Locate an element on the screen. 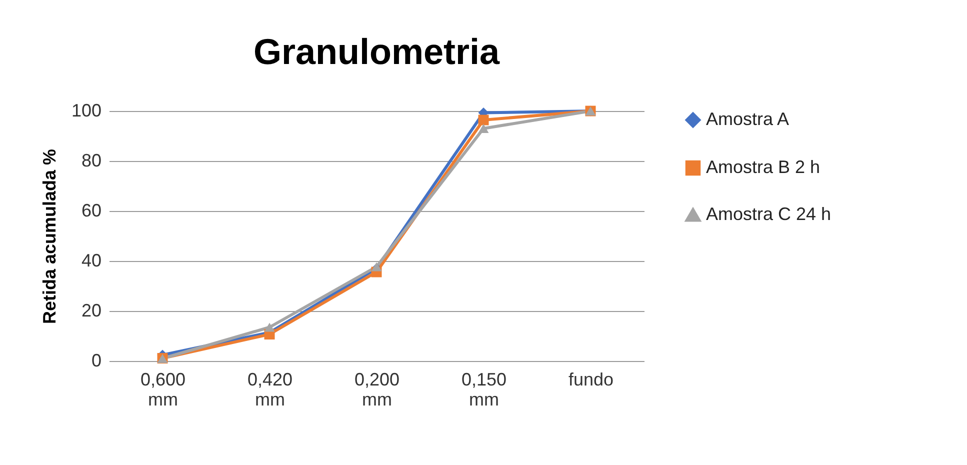 This screenshot has width=967, height=465. x-tick-label: 0,200 mm is located at coordinates (377, 390).